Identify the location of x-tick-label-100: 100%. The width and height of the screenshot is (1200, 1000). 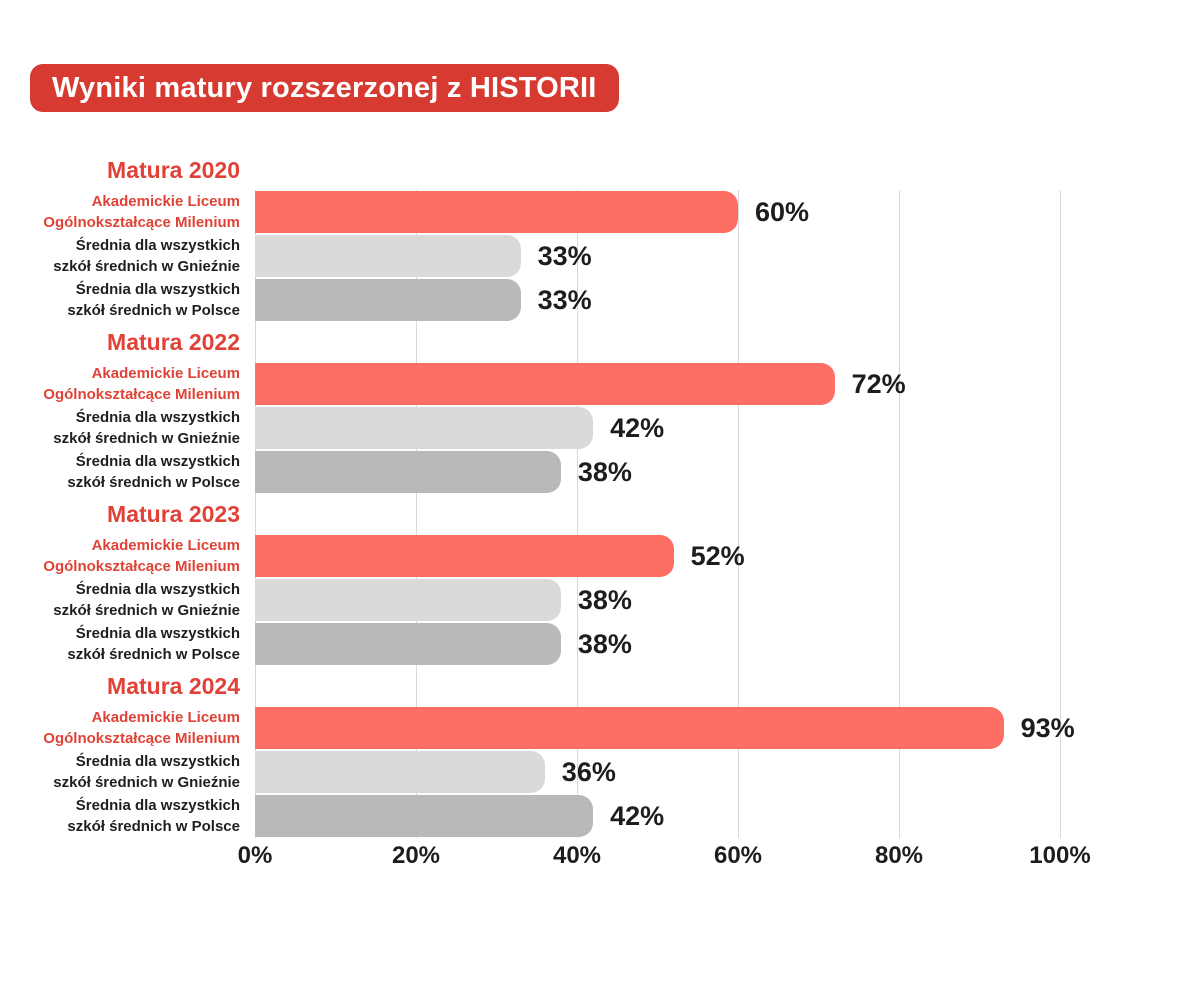
(1060, 855).